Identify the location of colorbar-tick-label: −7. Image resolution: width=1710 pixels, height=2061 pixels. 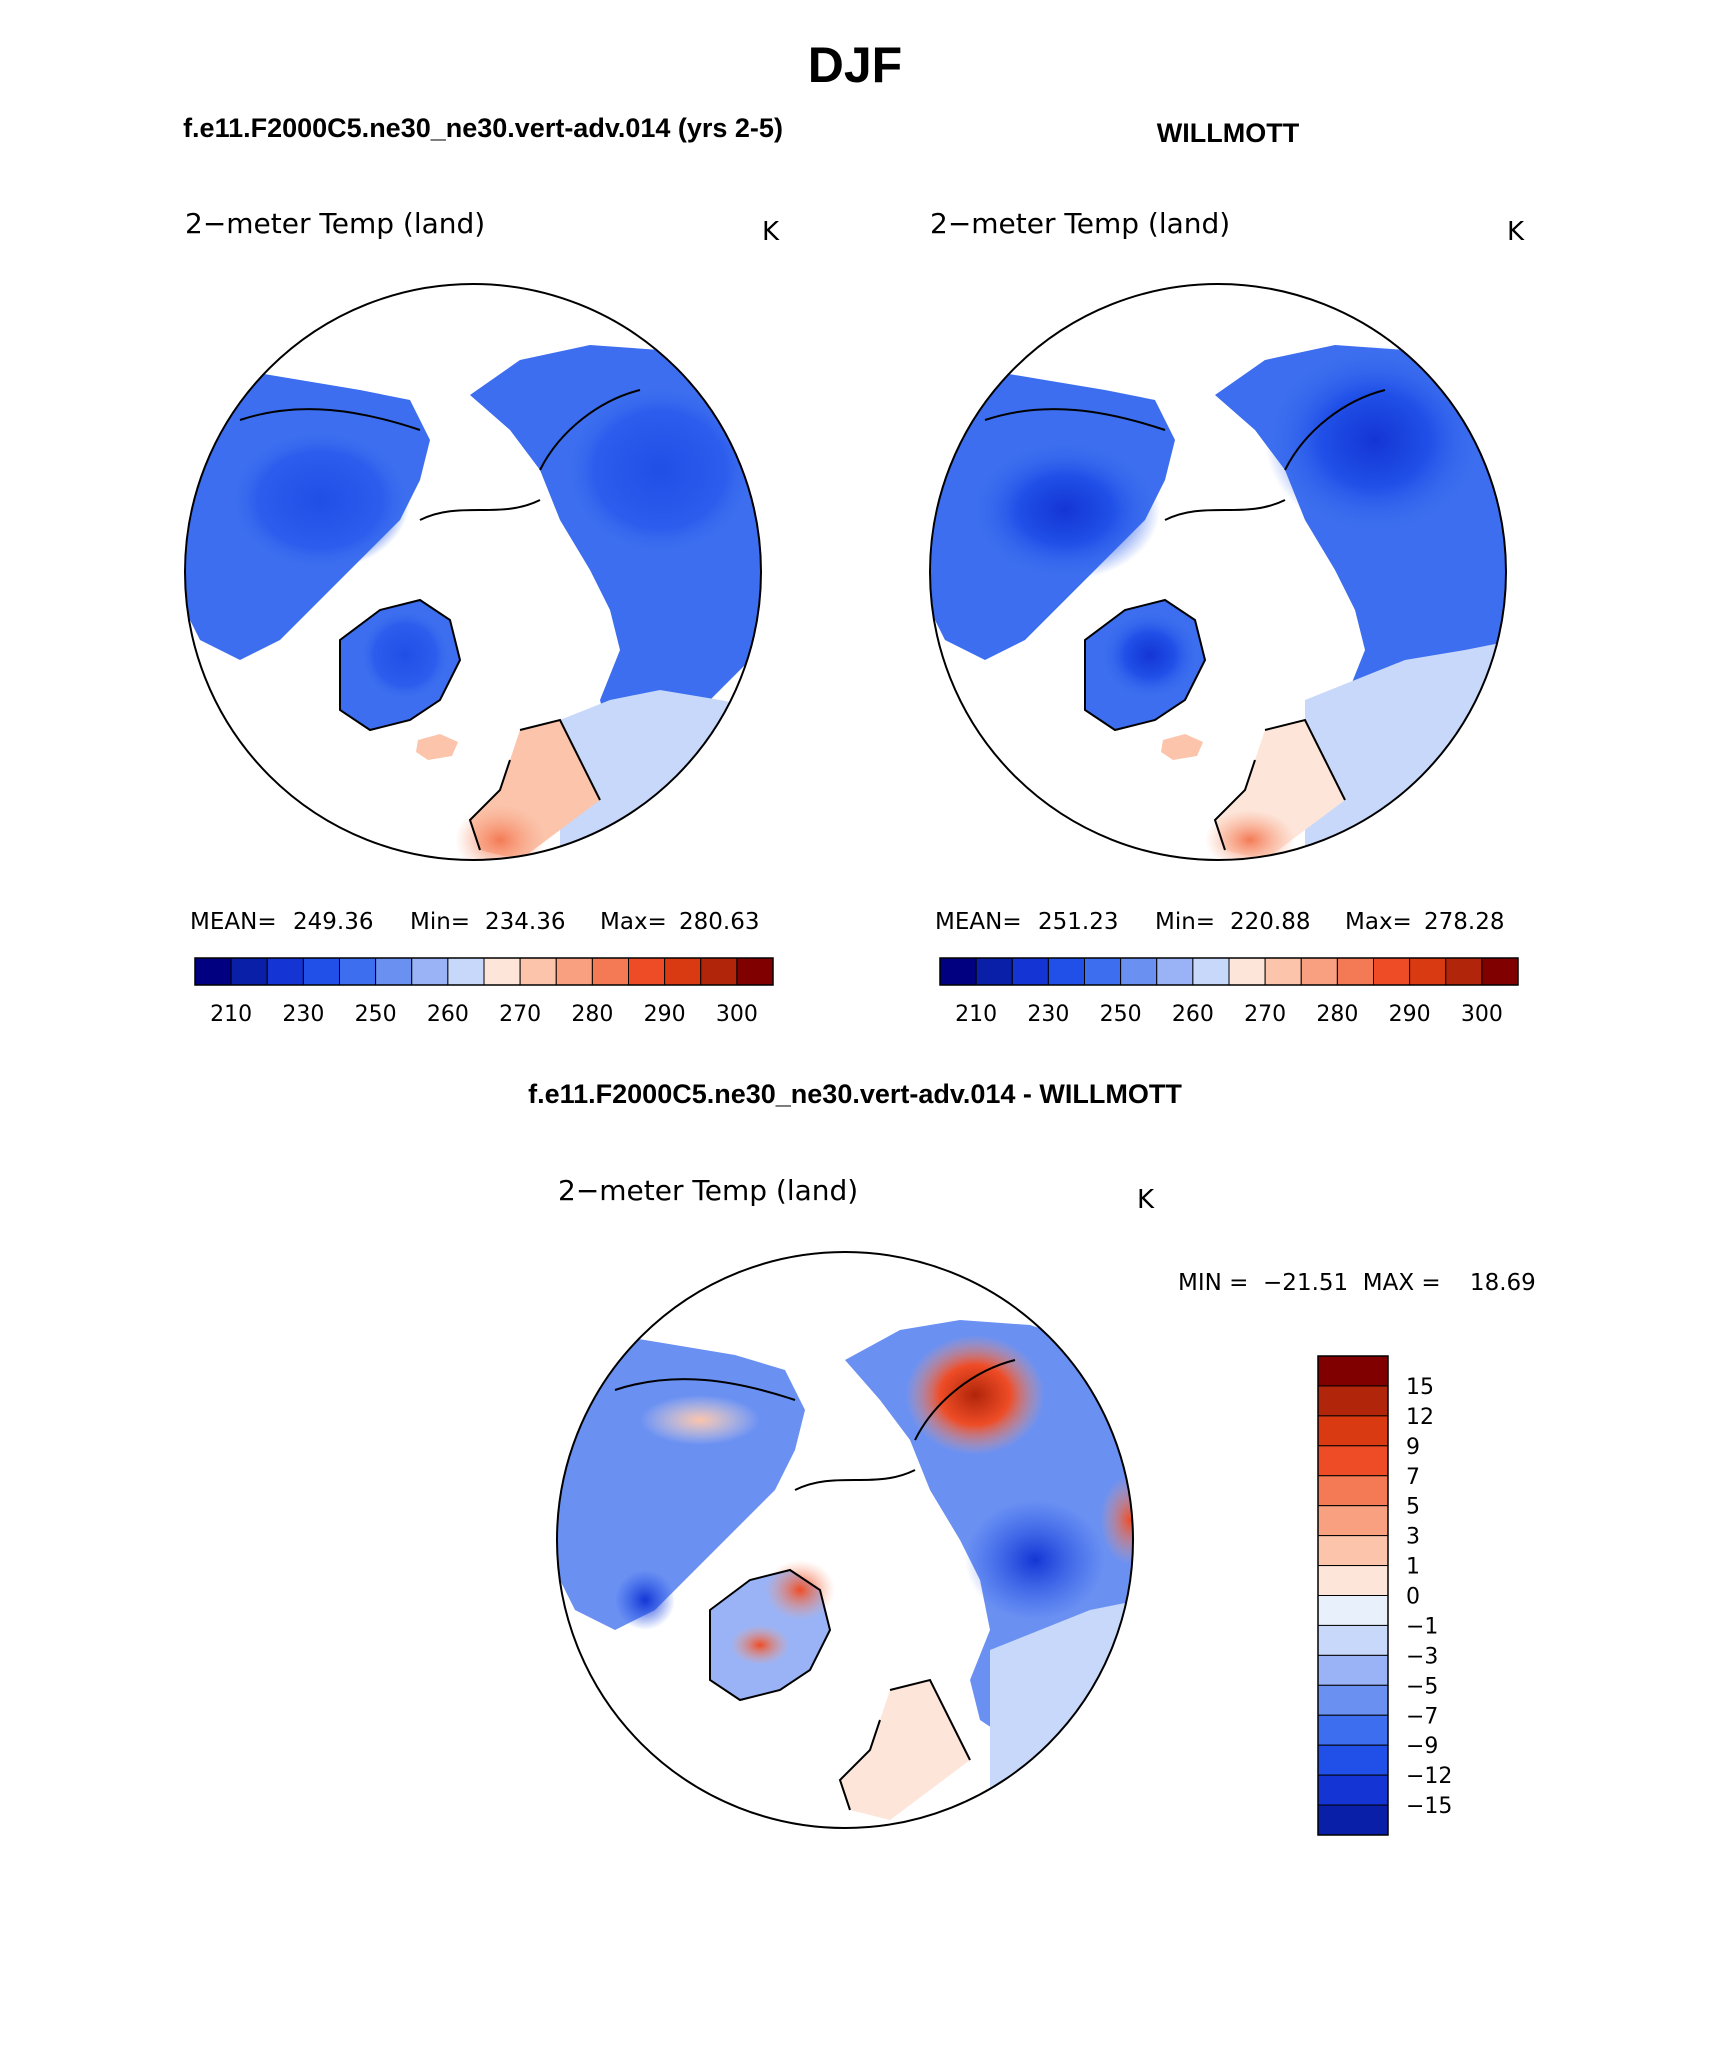
(1422, 1716).